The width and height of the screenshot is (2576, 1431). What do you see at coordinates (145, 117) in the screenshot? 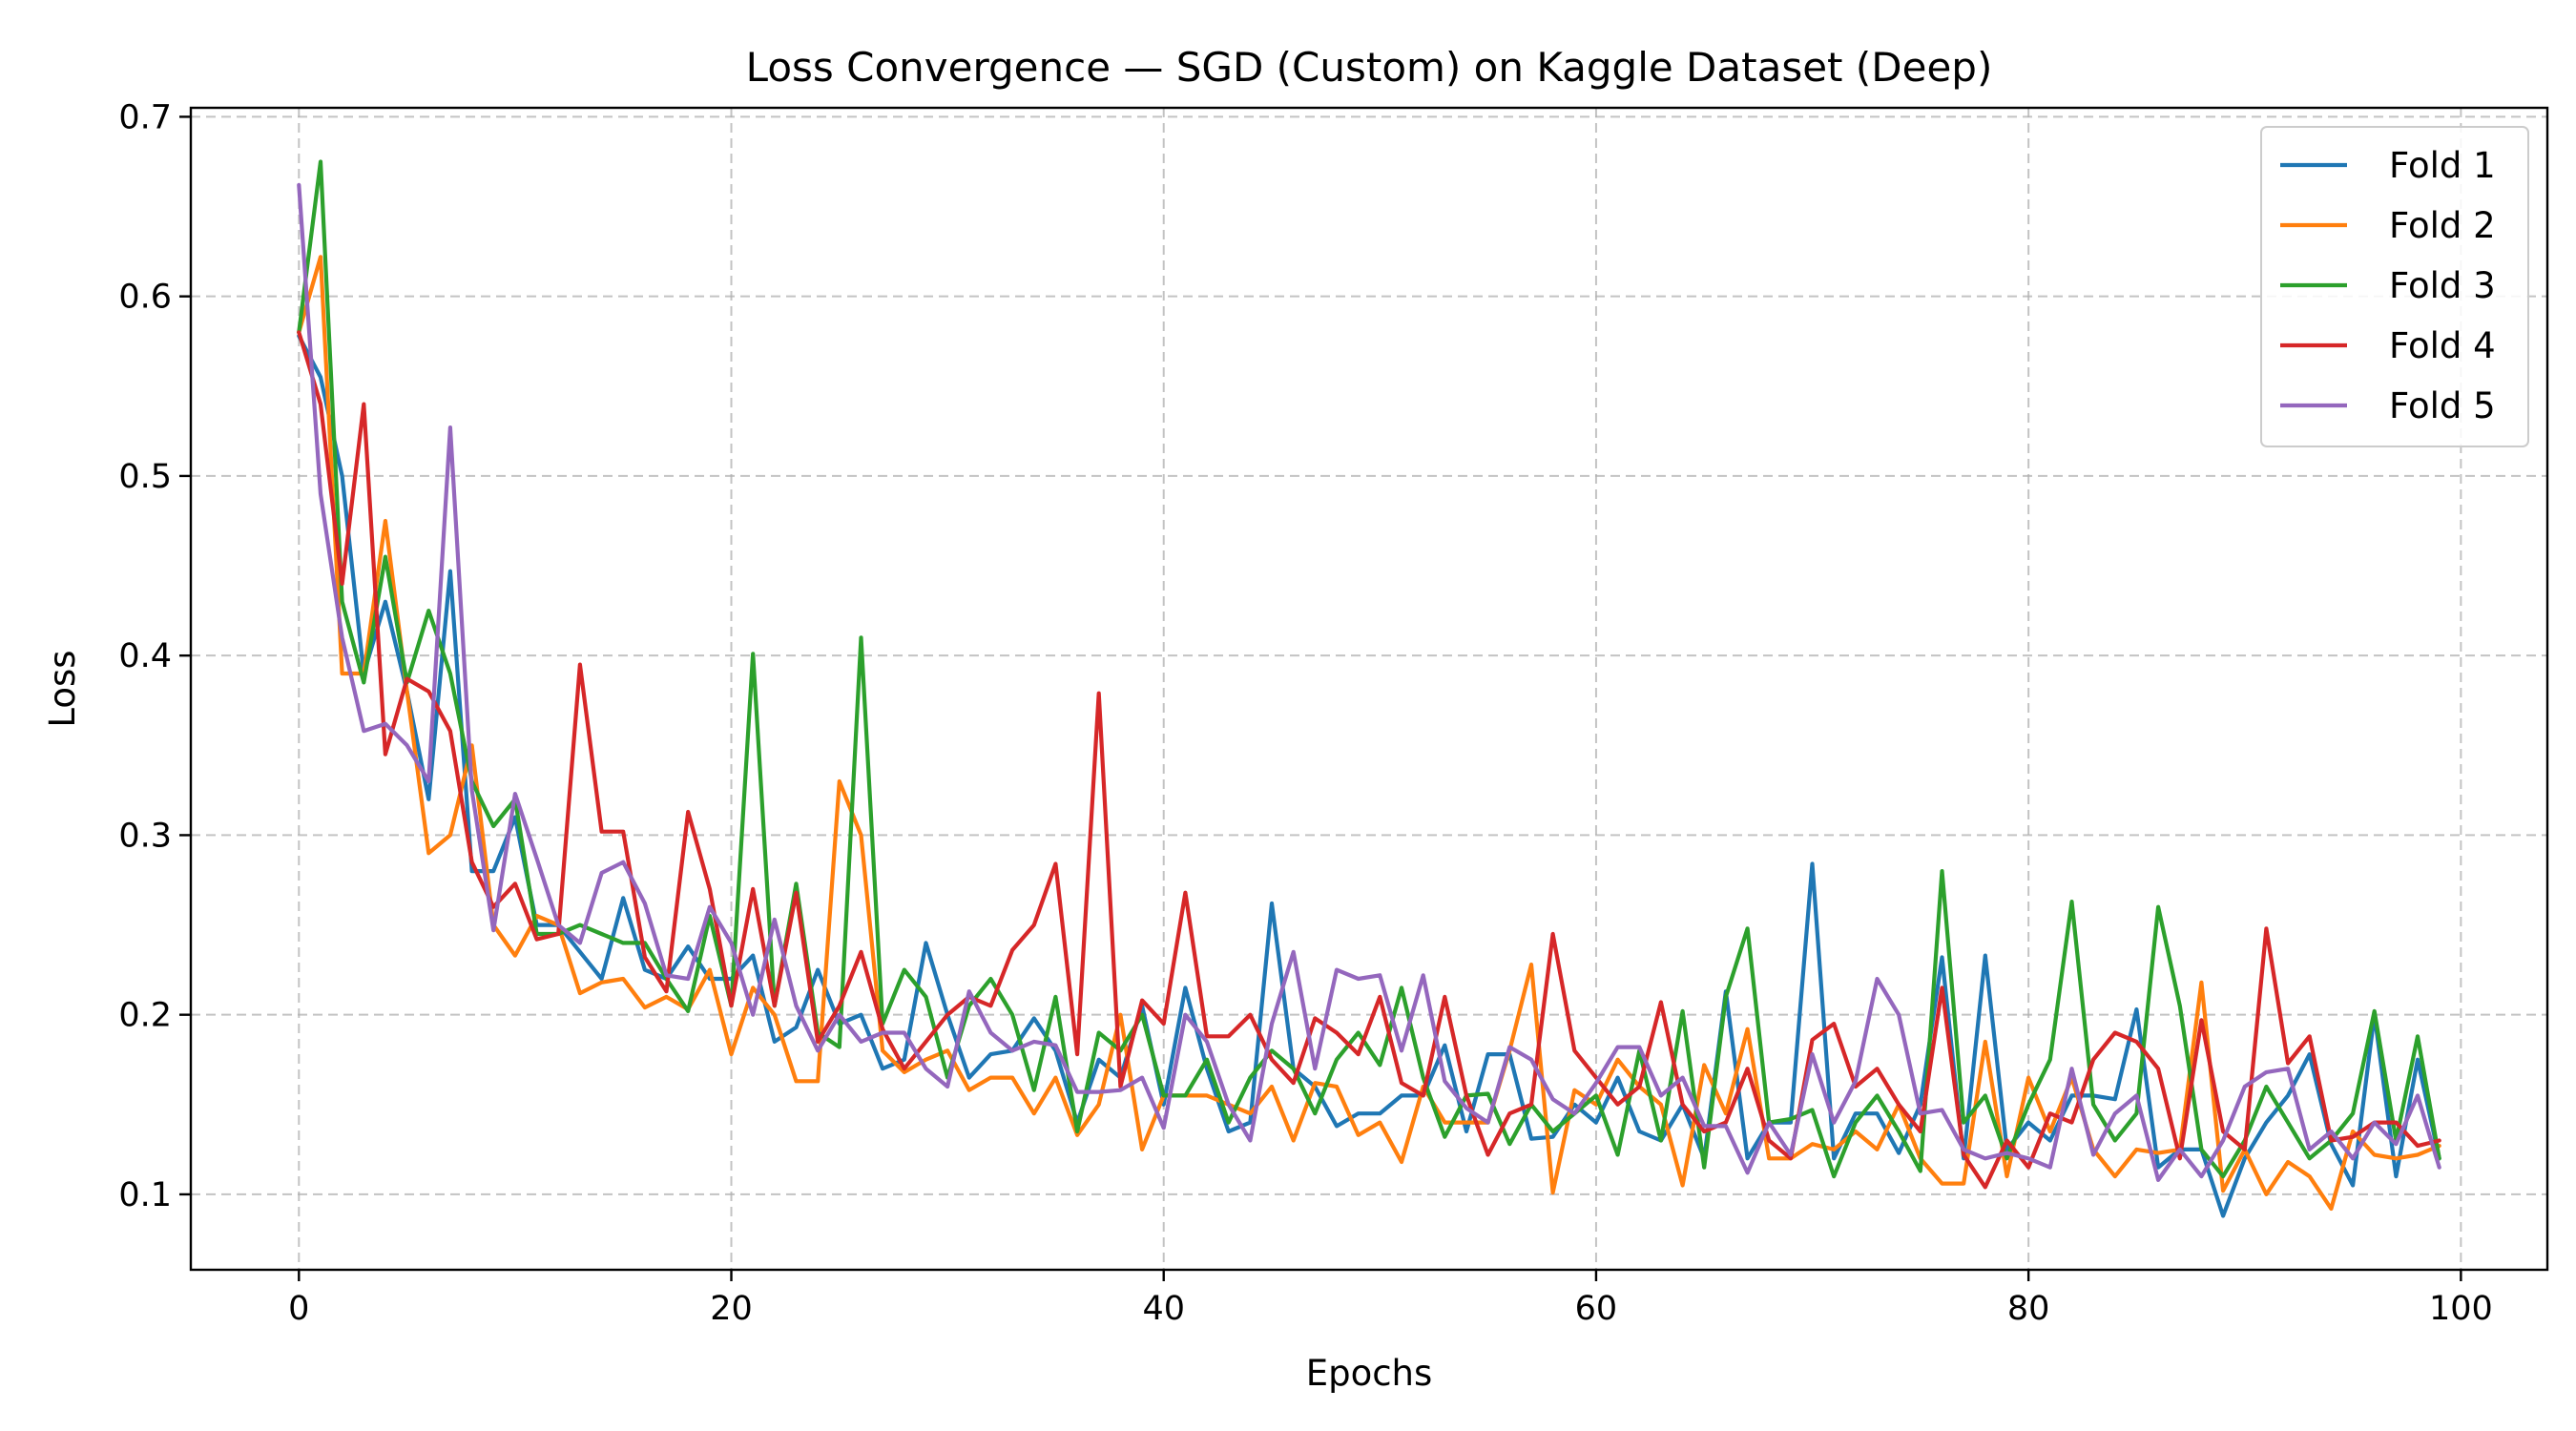
I see `y-tick-label: 0.7` at bounding box center [145, 117].